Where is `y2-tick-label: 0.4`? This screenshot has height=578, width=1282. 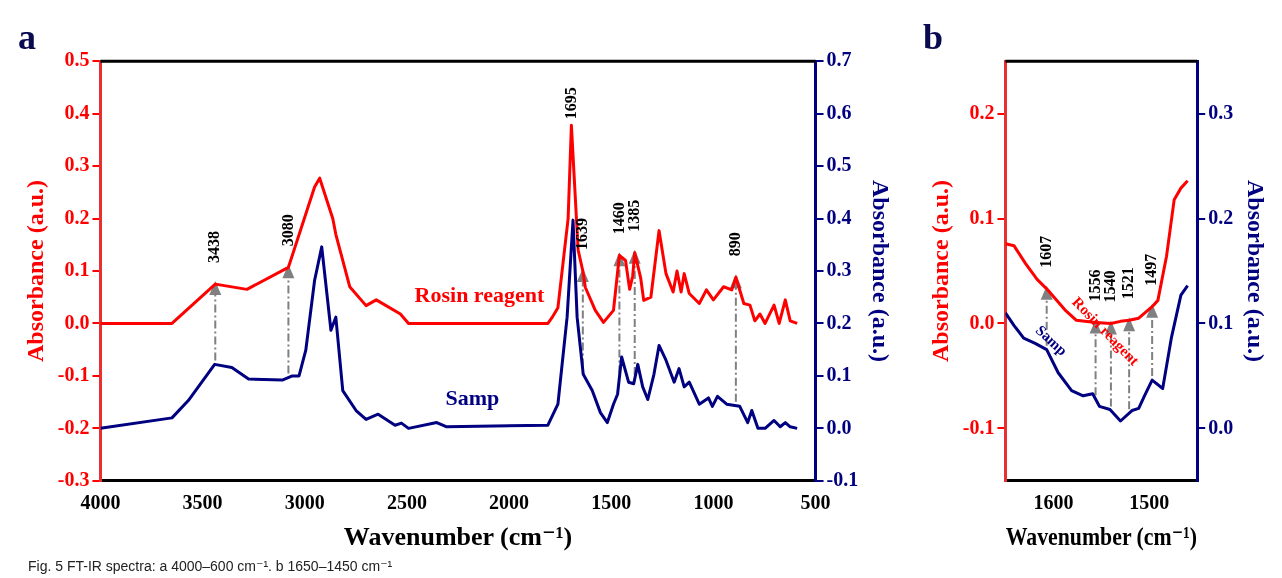 y2-tick-label: 0.4 is located at coordinates (839, 216).